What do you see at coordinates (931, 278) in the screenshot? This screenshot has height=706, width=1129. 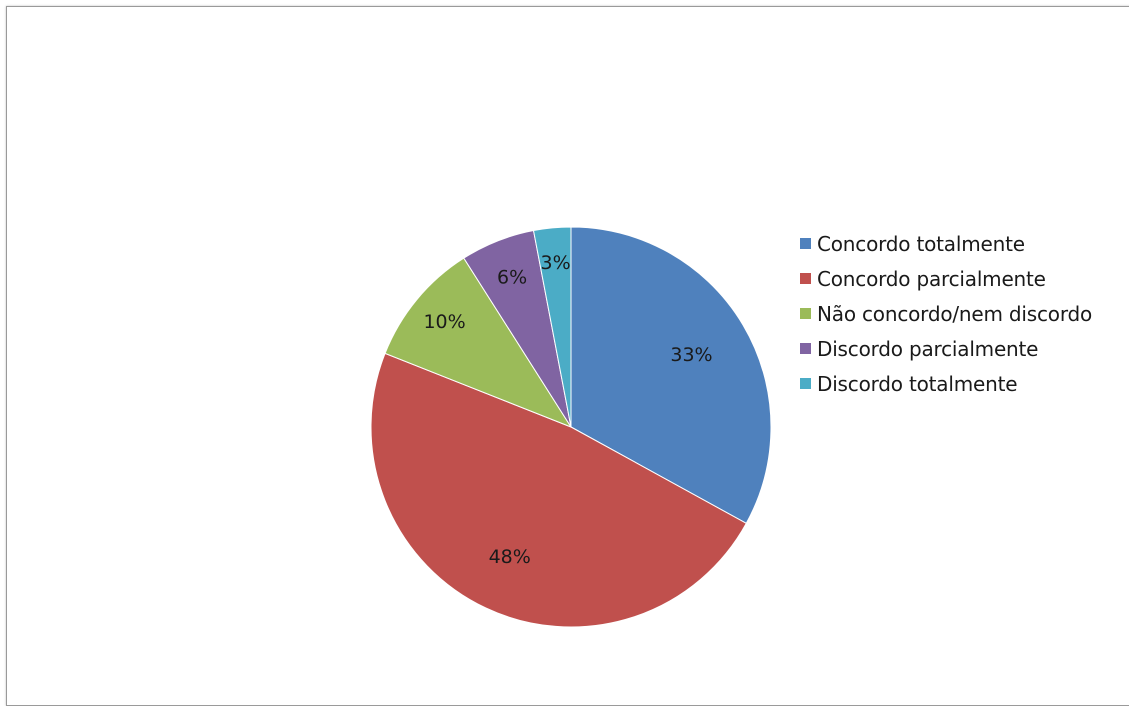 I see `legend-label: Concordo parcialmente` at bounding box center [931, 278].